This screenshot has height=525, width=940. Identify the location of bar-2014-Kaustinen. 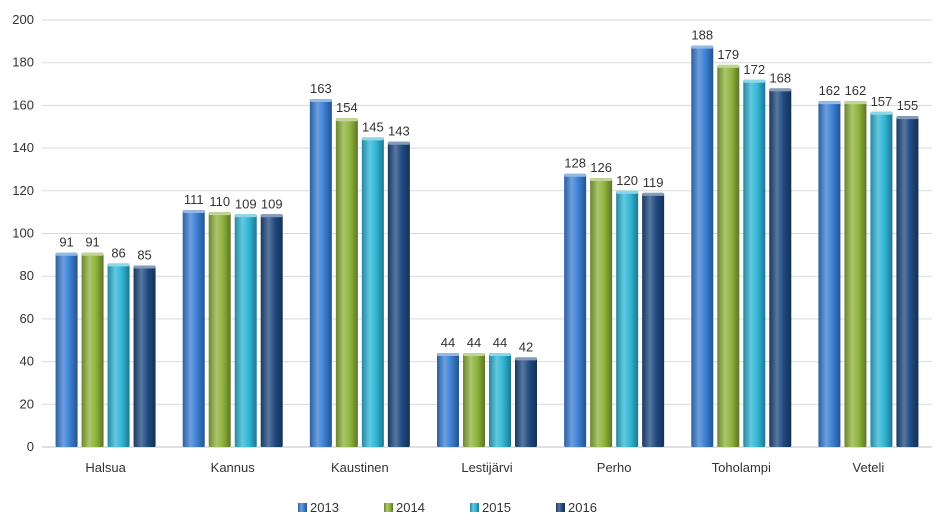
(346, 283).